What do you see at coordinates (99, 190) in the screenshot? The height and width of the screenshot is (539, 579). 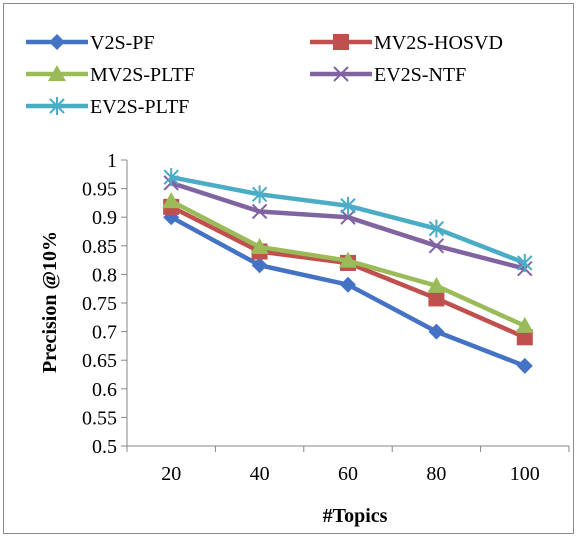 I see `y-tick-label: 0.95` at bounding box center [99, 190].